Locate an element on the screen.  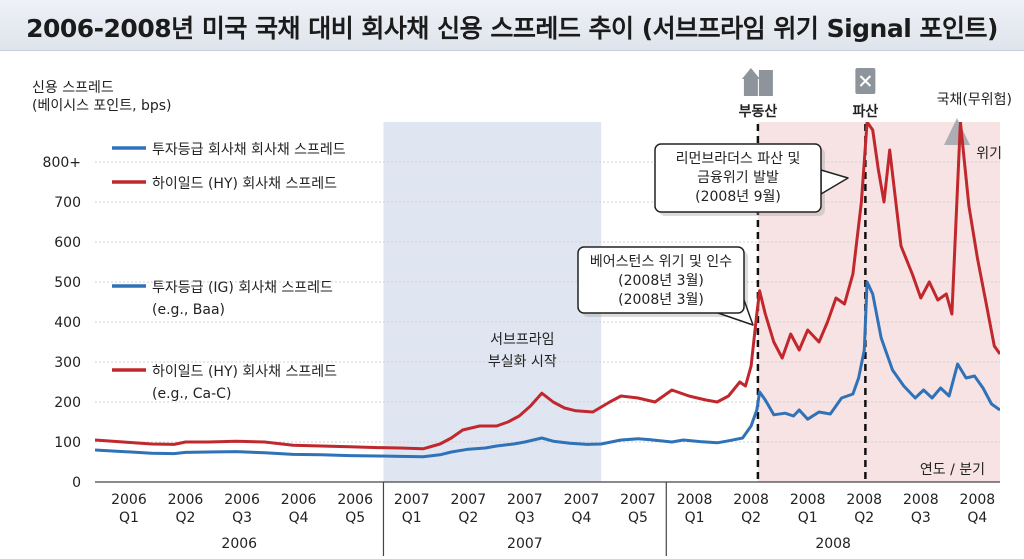
building-icon-roof is located at coordinates (750, 73).